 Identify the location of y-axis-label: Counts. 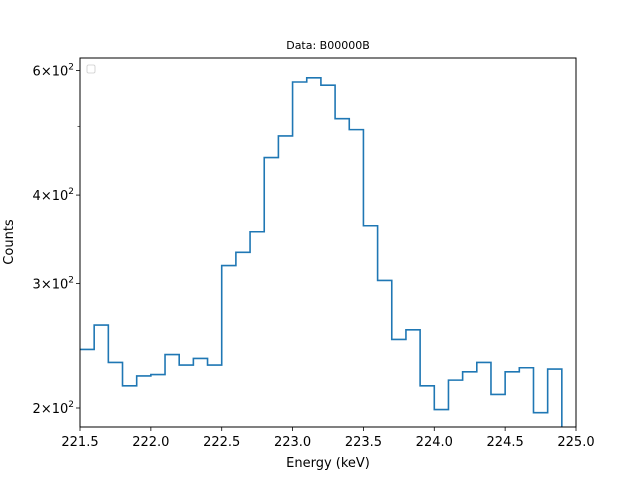
(9, 242).